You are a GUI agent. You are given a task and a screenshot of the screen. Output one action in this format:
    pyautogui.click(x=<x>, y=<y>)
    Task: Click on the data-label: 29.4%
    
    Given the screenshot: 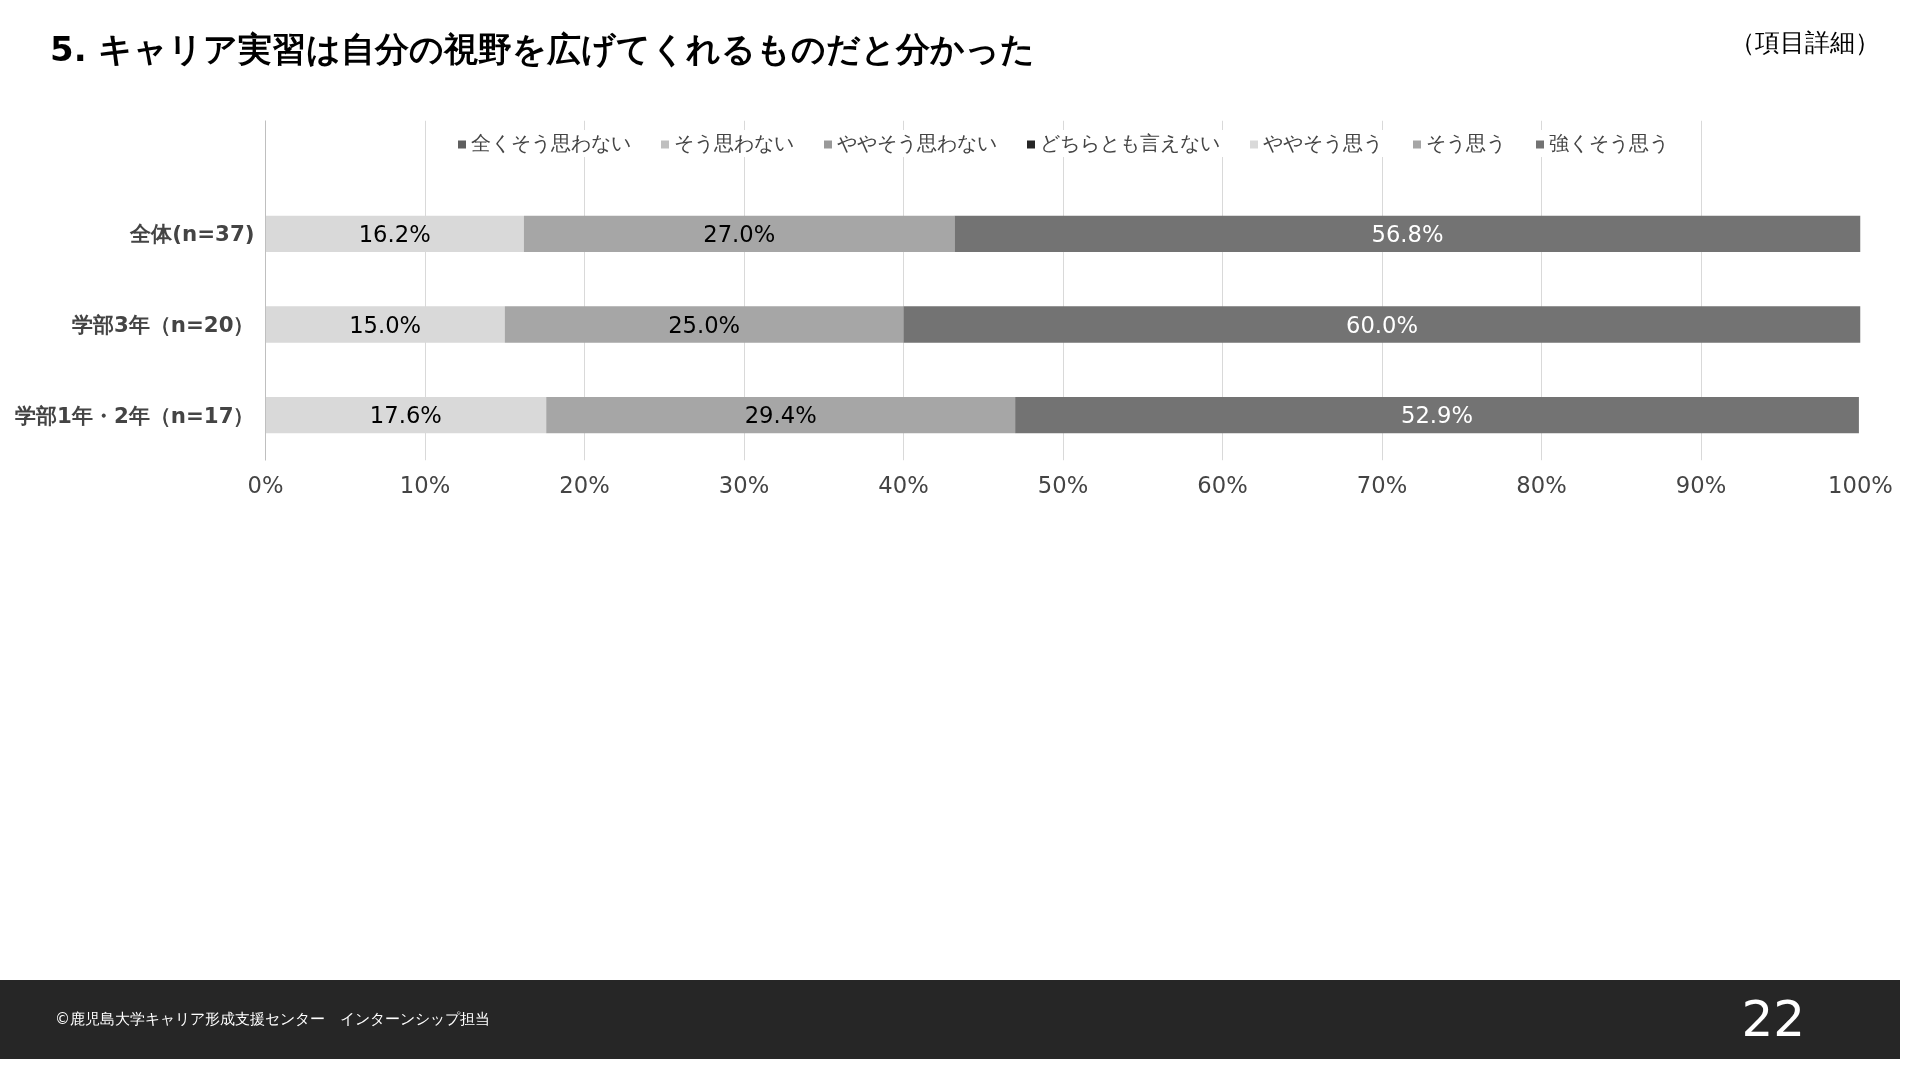 What is the action you would take?
    pyautogui.click(x=780, y=415)
    